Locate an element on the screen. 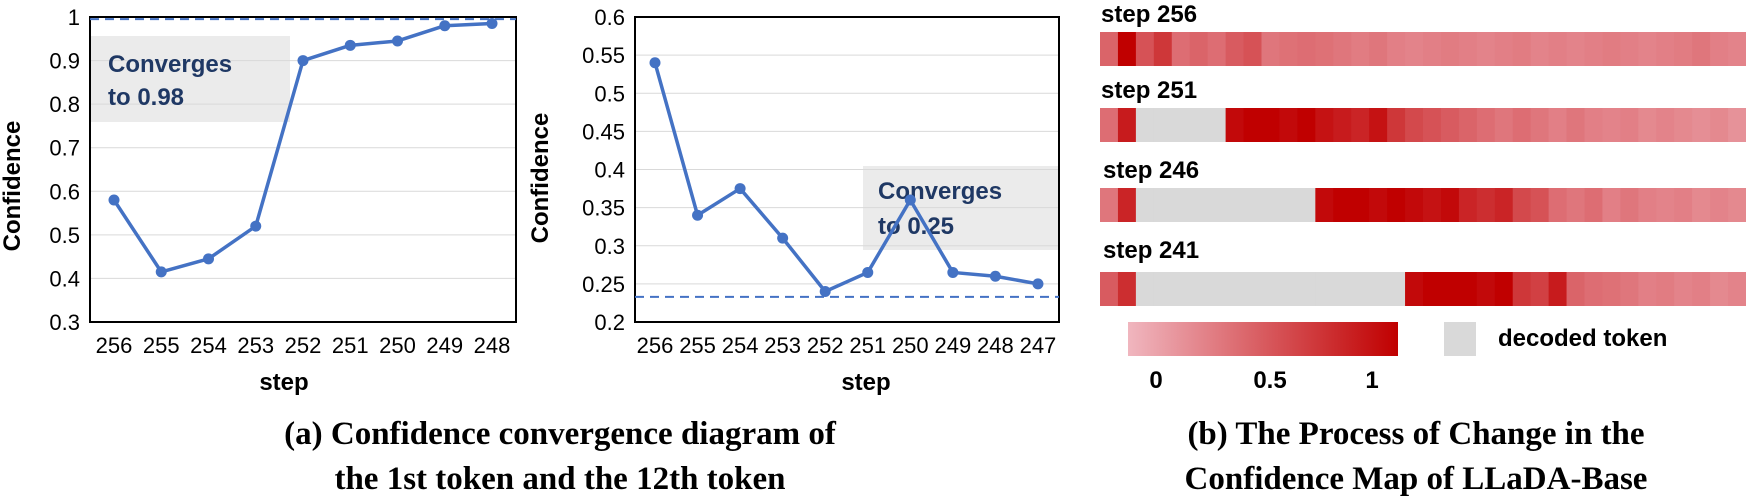  chart2-xtick: 247 is located at coordinates (1038, 345).